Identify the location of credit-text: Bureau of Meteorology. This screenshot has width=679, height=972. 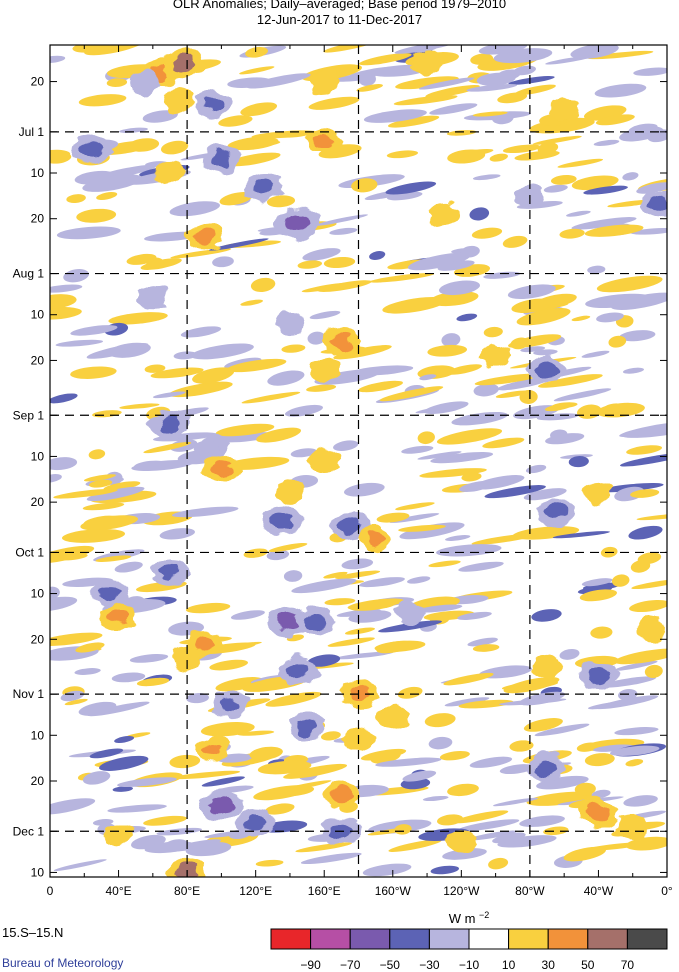
(63, 963).